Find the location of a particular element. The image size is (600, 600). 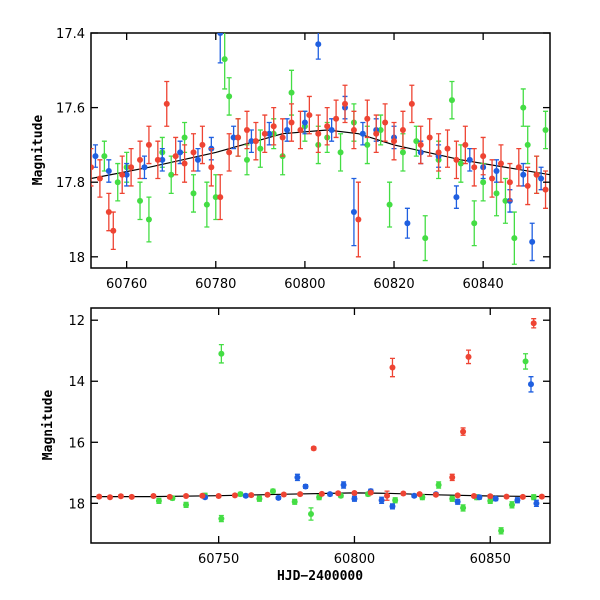

y-tick-label: 17.8 is located at coordinates (70, 183).